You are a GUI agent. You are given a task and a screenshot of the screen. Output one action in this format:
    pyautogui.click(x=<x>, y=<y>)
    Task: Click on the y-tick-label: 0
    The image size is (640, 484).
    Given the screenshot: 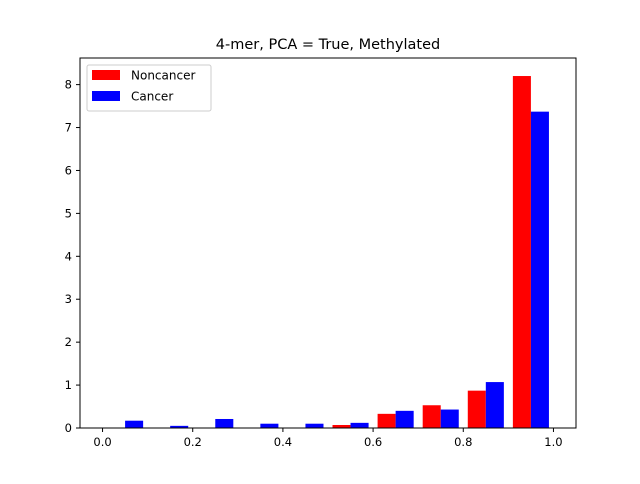 What is the action you would take?
    pyautogui.click(x=68, y=428)
    